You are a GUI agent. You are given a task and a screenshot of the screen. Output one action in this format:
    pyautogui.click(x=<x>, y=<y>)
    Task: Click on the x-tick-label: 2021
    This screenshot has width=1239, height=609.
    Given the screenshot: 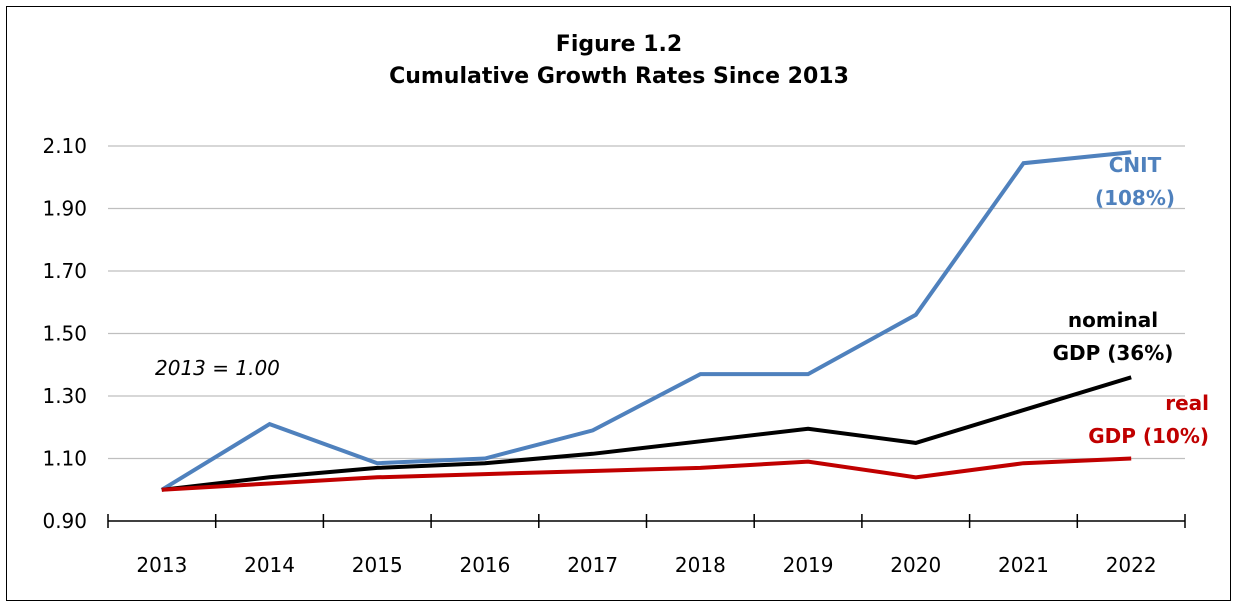 What is the action you would take?
    pyautogui.click(x=1023, y=565)
    